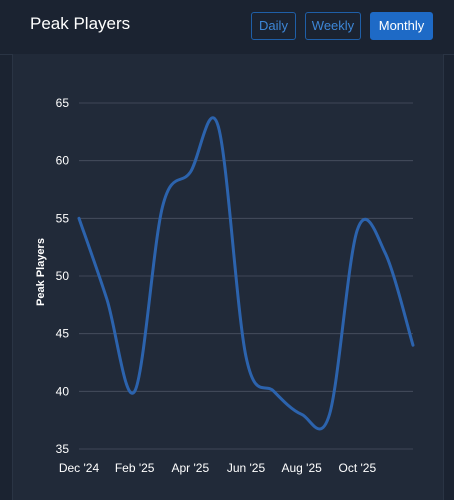 The width and height of the screenshot is (454, 500). What do you see at coordinates (191, 468) in the screenshot?
I see `x-tick-label: Apr '25` at bounding box center [191, 468].